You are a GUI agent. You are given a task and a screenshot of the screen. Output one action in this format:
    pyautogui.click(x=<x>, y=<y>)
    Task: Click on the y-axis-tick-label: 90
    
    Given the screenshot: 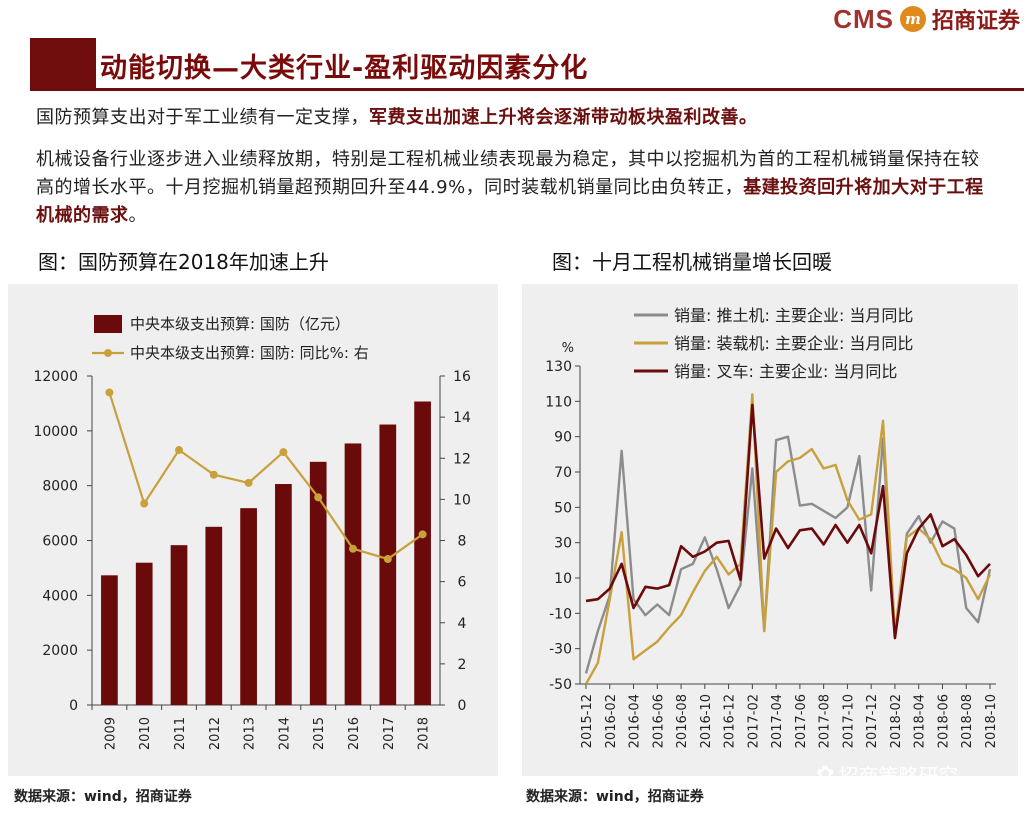 What is the action you would take?
    pyautogui.click(x=563, y=438)
    